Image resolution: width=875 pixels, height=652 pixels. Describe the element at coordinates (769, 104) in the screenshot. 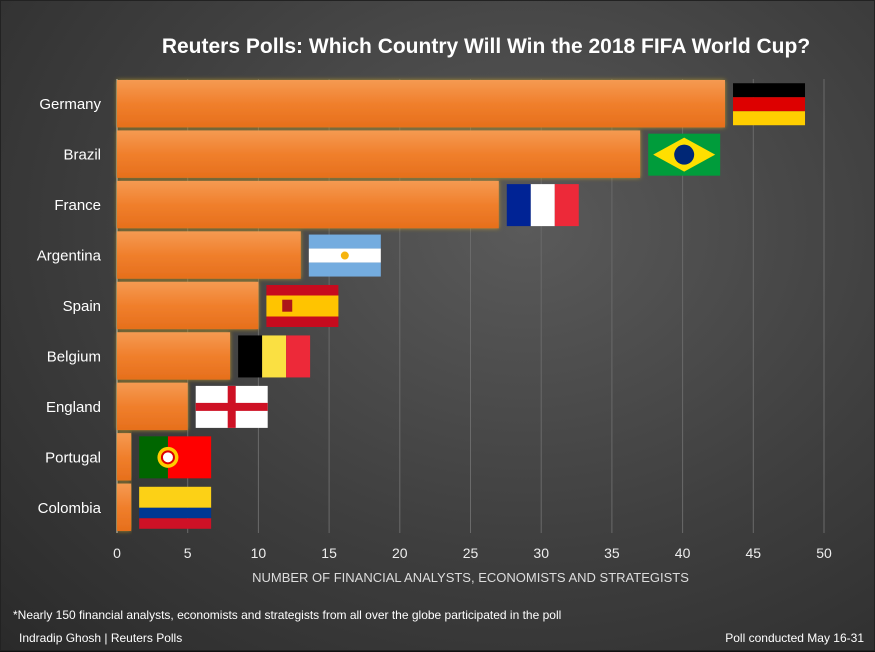

I see `germany-flag-icon` at that location.